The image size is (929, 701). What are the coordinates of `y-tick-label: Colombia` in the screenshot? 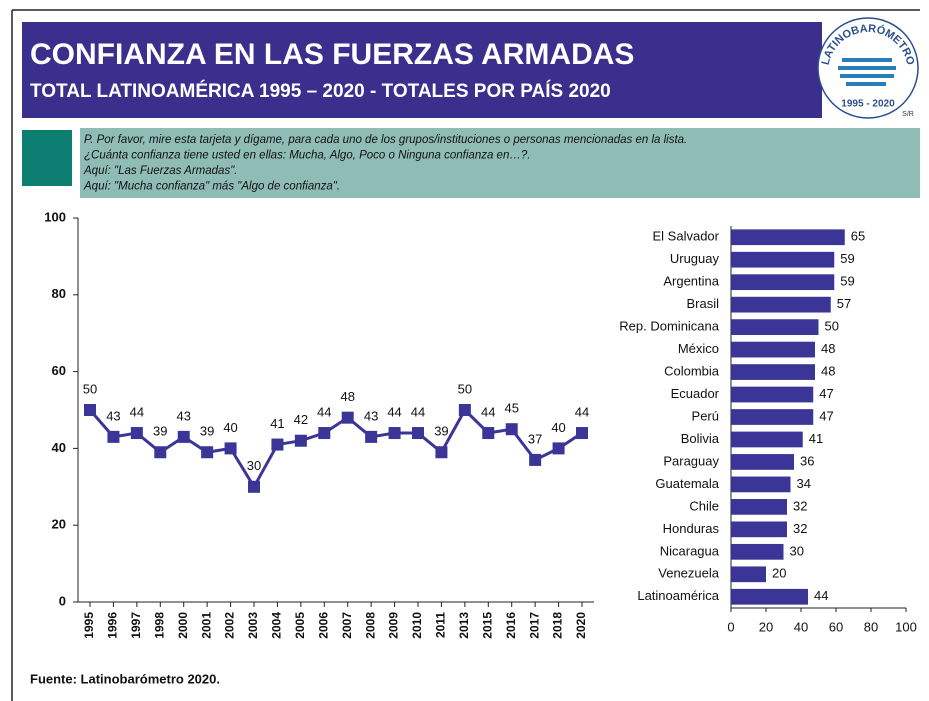 It's located at (692, 370).